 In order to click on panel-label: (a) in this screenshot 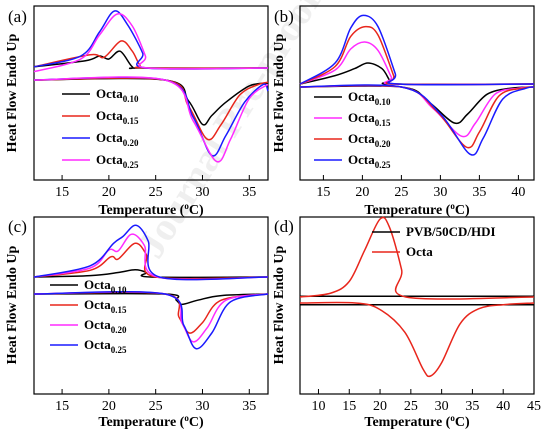, I will do `click(17, 16)`.